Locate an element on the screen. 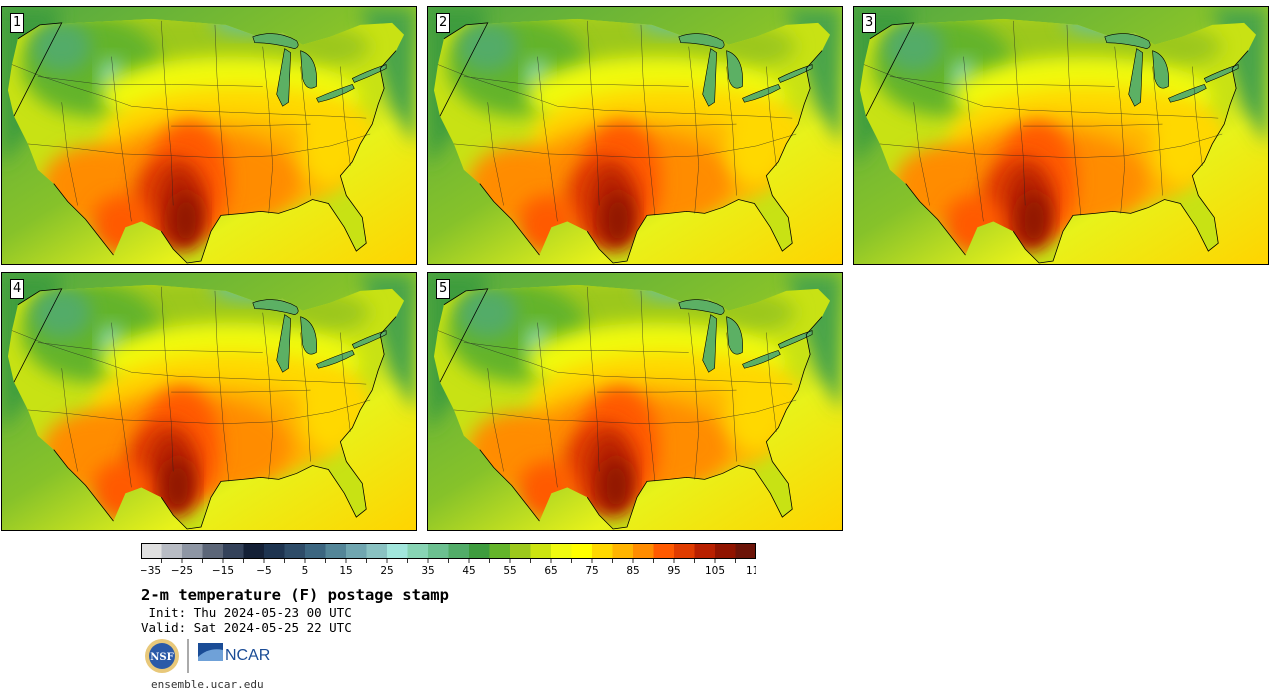  valid-time: Valid: Sat 2024-05-25 22 UTC is located at coordinates (246, 627).